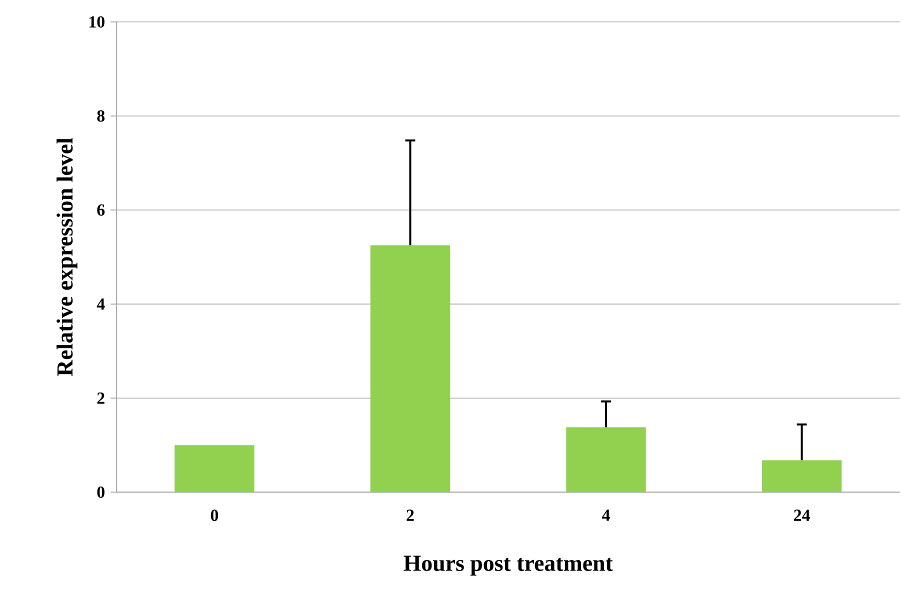 Image resolution: width=903 pixels, height=606 pixels. Describe the element at coordinates (100, 492) in the screenshot. I see `y-tick-label: 0` at that location.